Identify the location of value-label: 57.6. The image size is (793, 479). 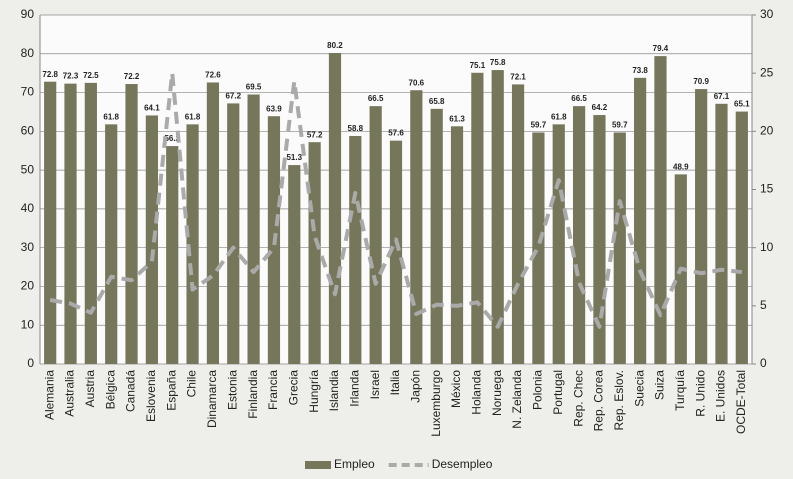
(396, 133).